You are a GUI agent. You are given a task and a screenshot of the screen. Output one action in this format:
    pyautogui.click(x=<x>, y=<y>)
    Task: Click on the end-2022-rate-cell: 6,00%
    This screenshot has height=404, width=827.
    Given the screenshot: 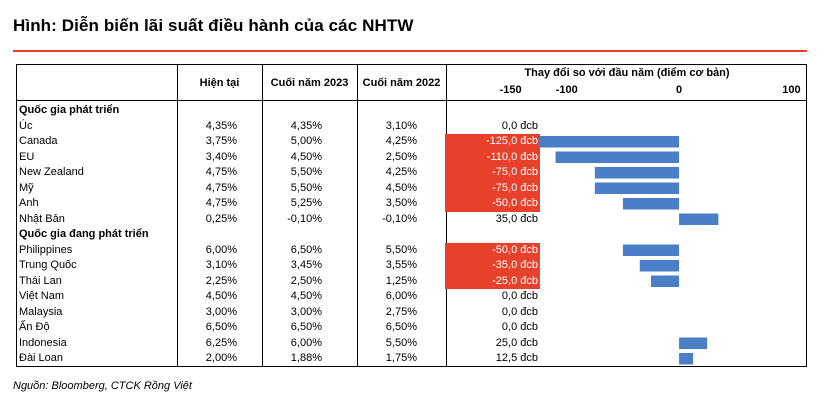 What is the action you would take?
    pyautogui.click(x=401, y=296)
    